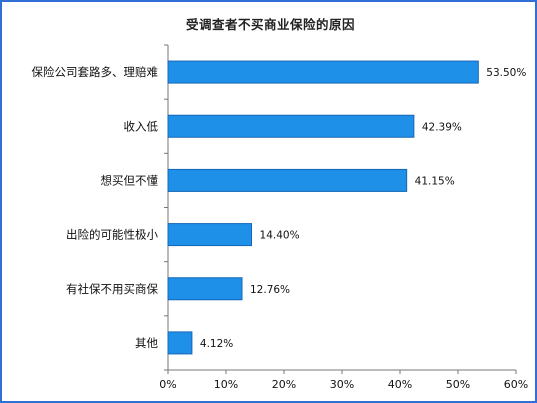  What do you see at coordinates (458, 384) in the screenshot?
I see `x-tick-label: 50%` at bounding box center [458, 384].